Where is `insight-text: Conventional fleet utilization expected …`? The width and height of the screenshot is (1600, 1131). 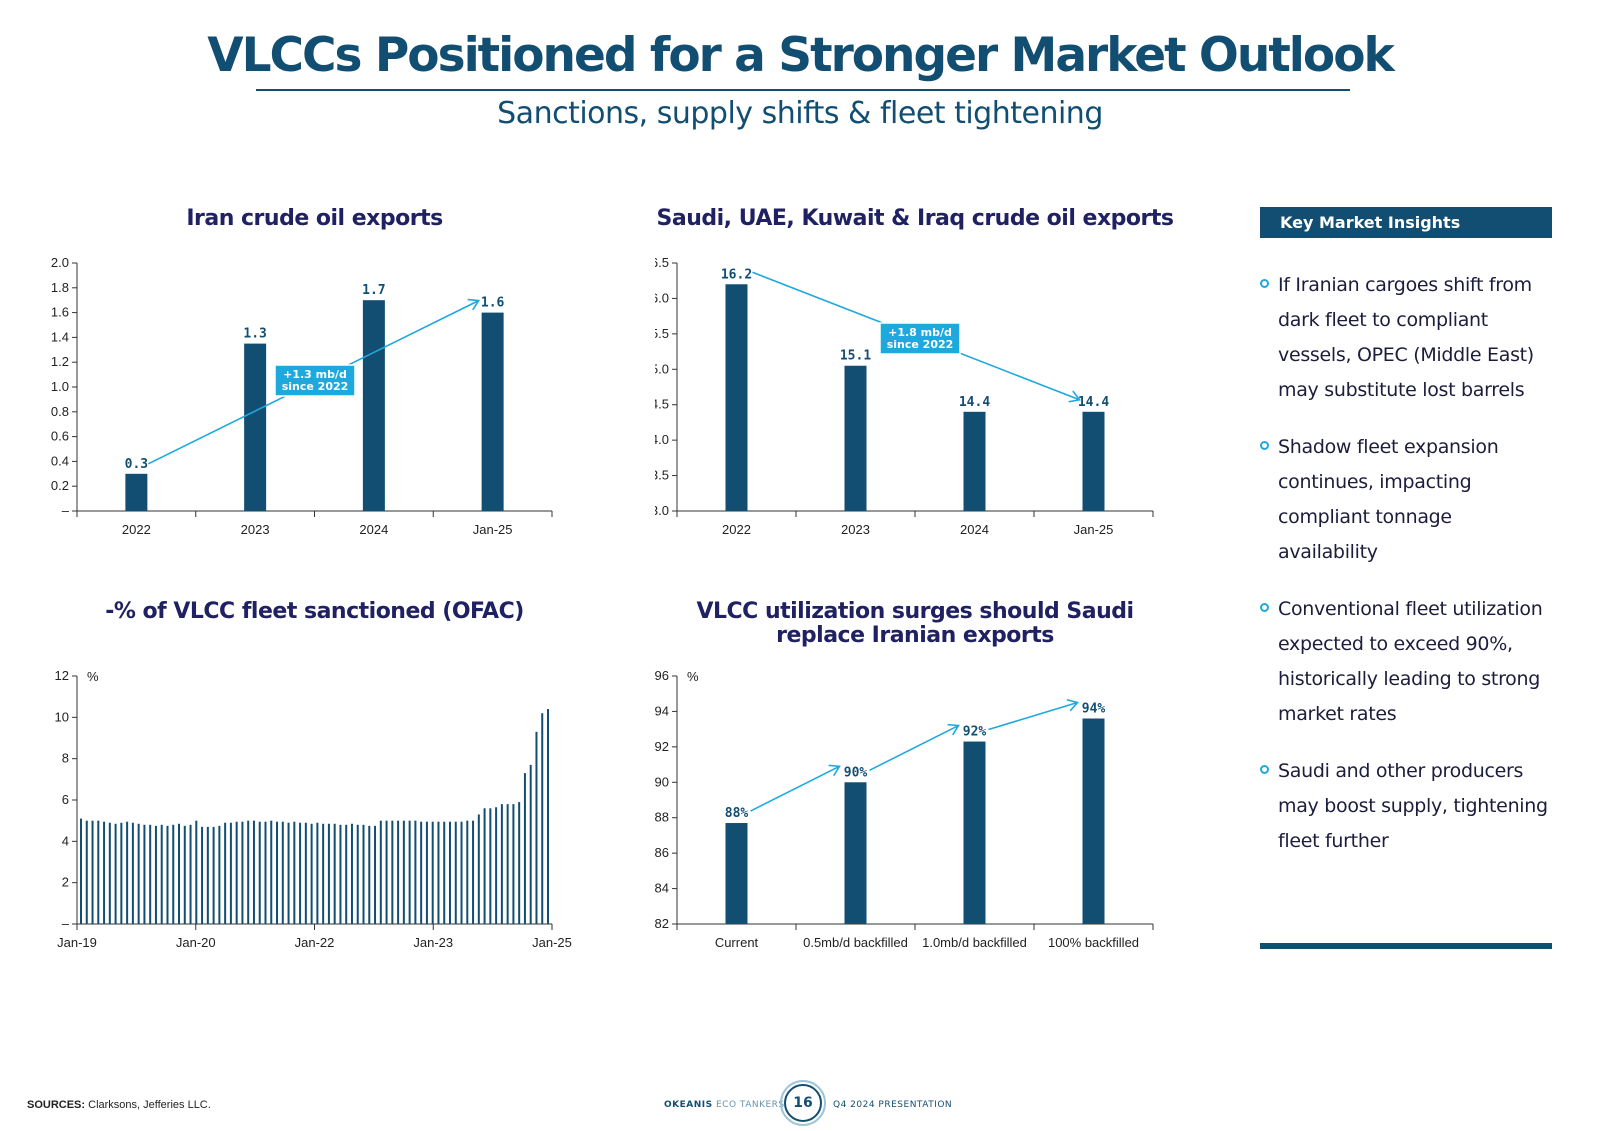 insight-text: Conventional fleet utilization expected … is located at coordinates (1410, 661).